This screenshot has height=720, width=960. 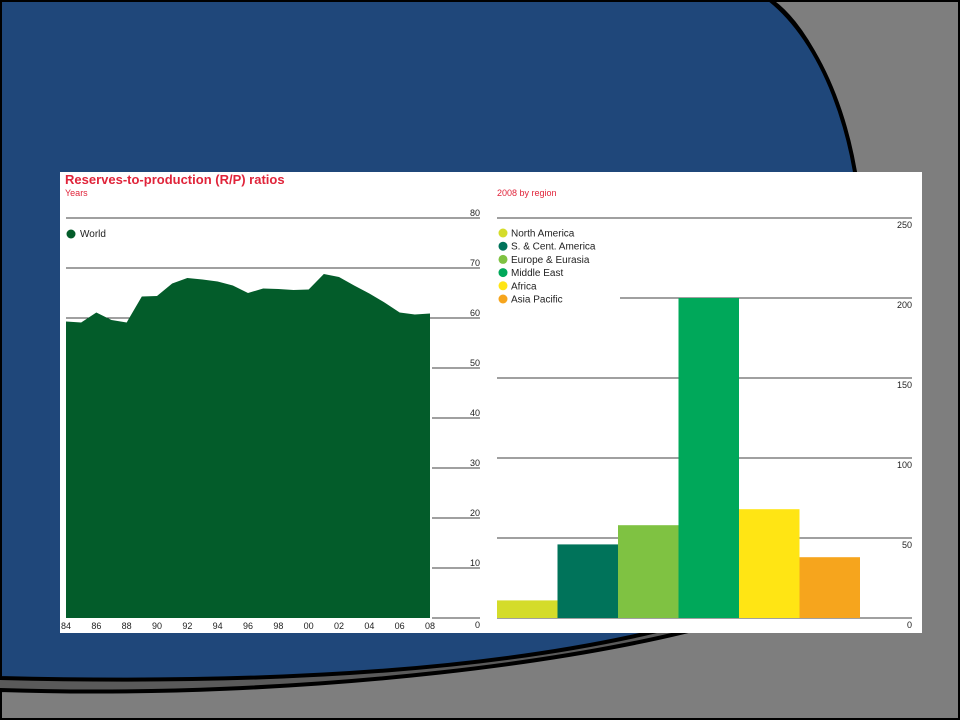 What do you see at coordinates (71, 234) in the screenshot?
I see `legend-world-swatch` at bounding box center [71, 234].